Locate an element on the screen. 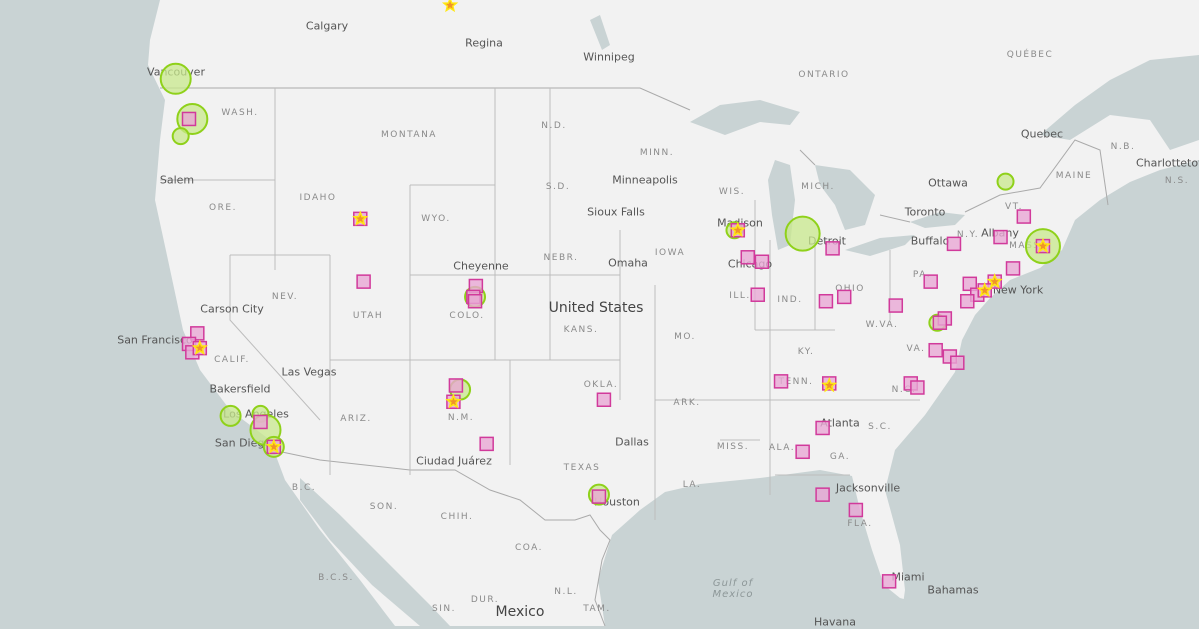  gulf-of-st-lawrence is located at coordinates (1119, 102).